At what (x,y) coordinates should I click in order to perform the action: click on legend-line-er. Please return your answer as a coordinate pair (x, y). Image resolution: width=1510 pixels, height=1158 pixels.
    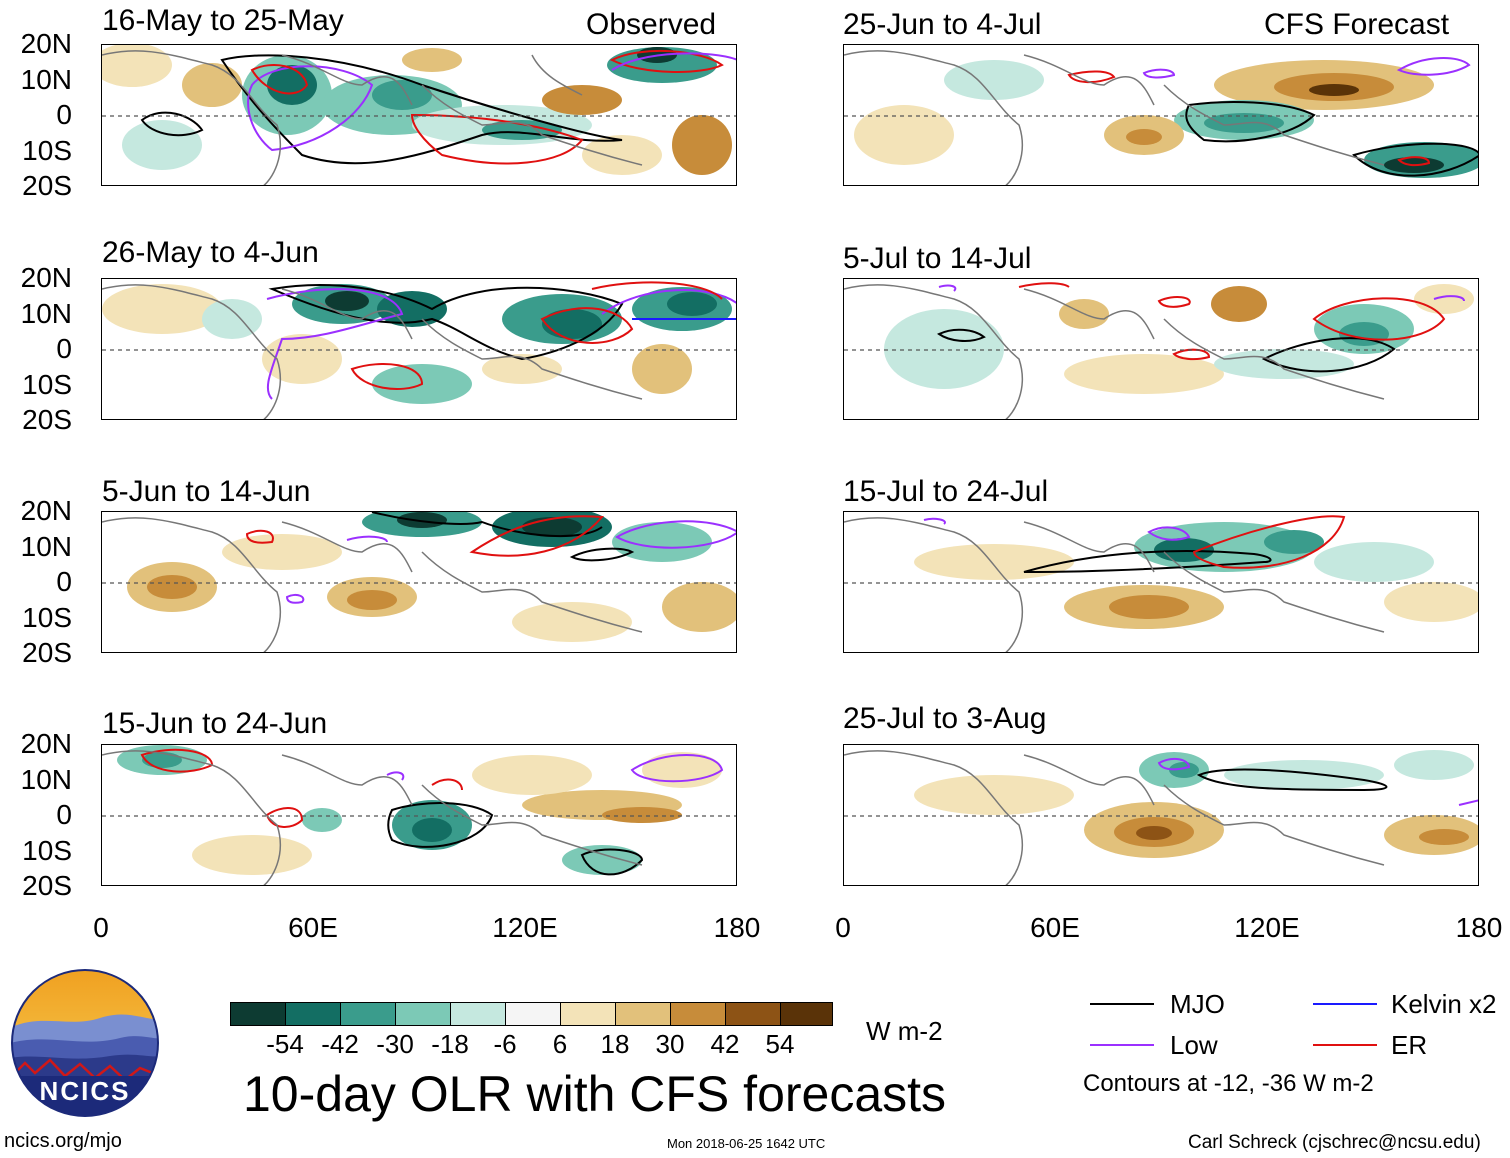
    Looking at the image, I should click on (1345, 1045).